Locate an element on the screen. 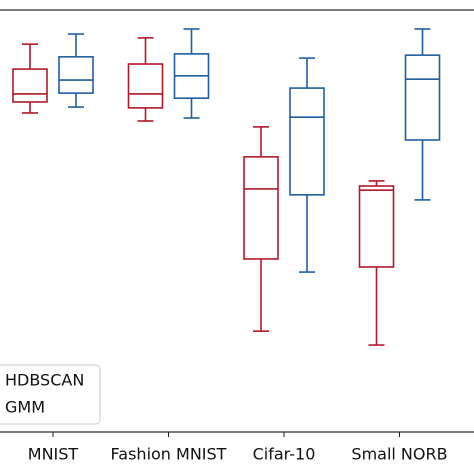 The image size is (474, 474). legend-label: GMM is located at coordinates (25, 407).